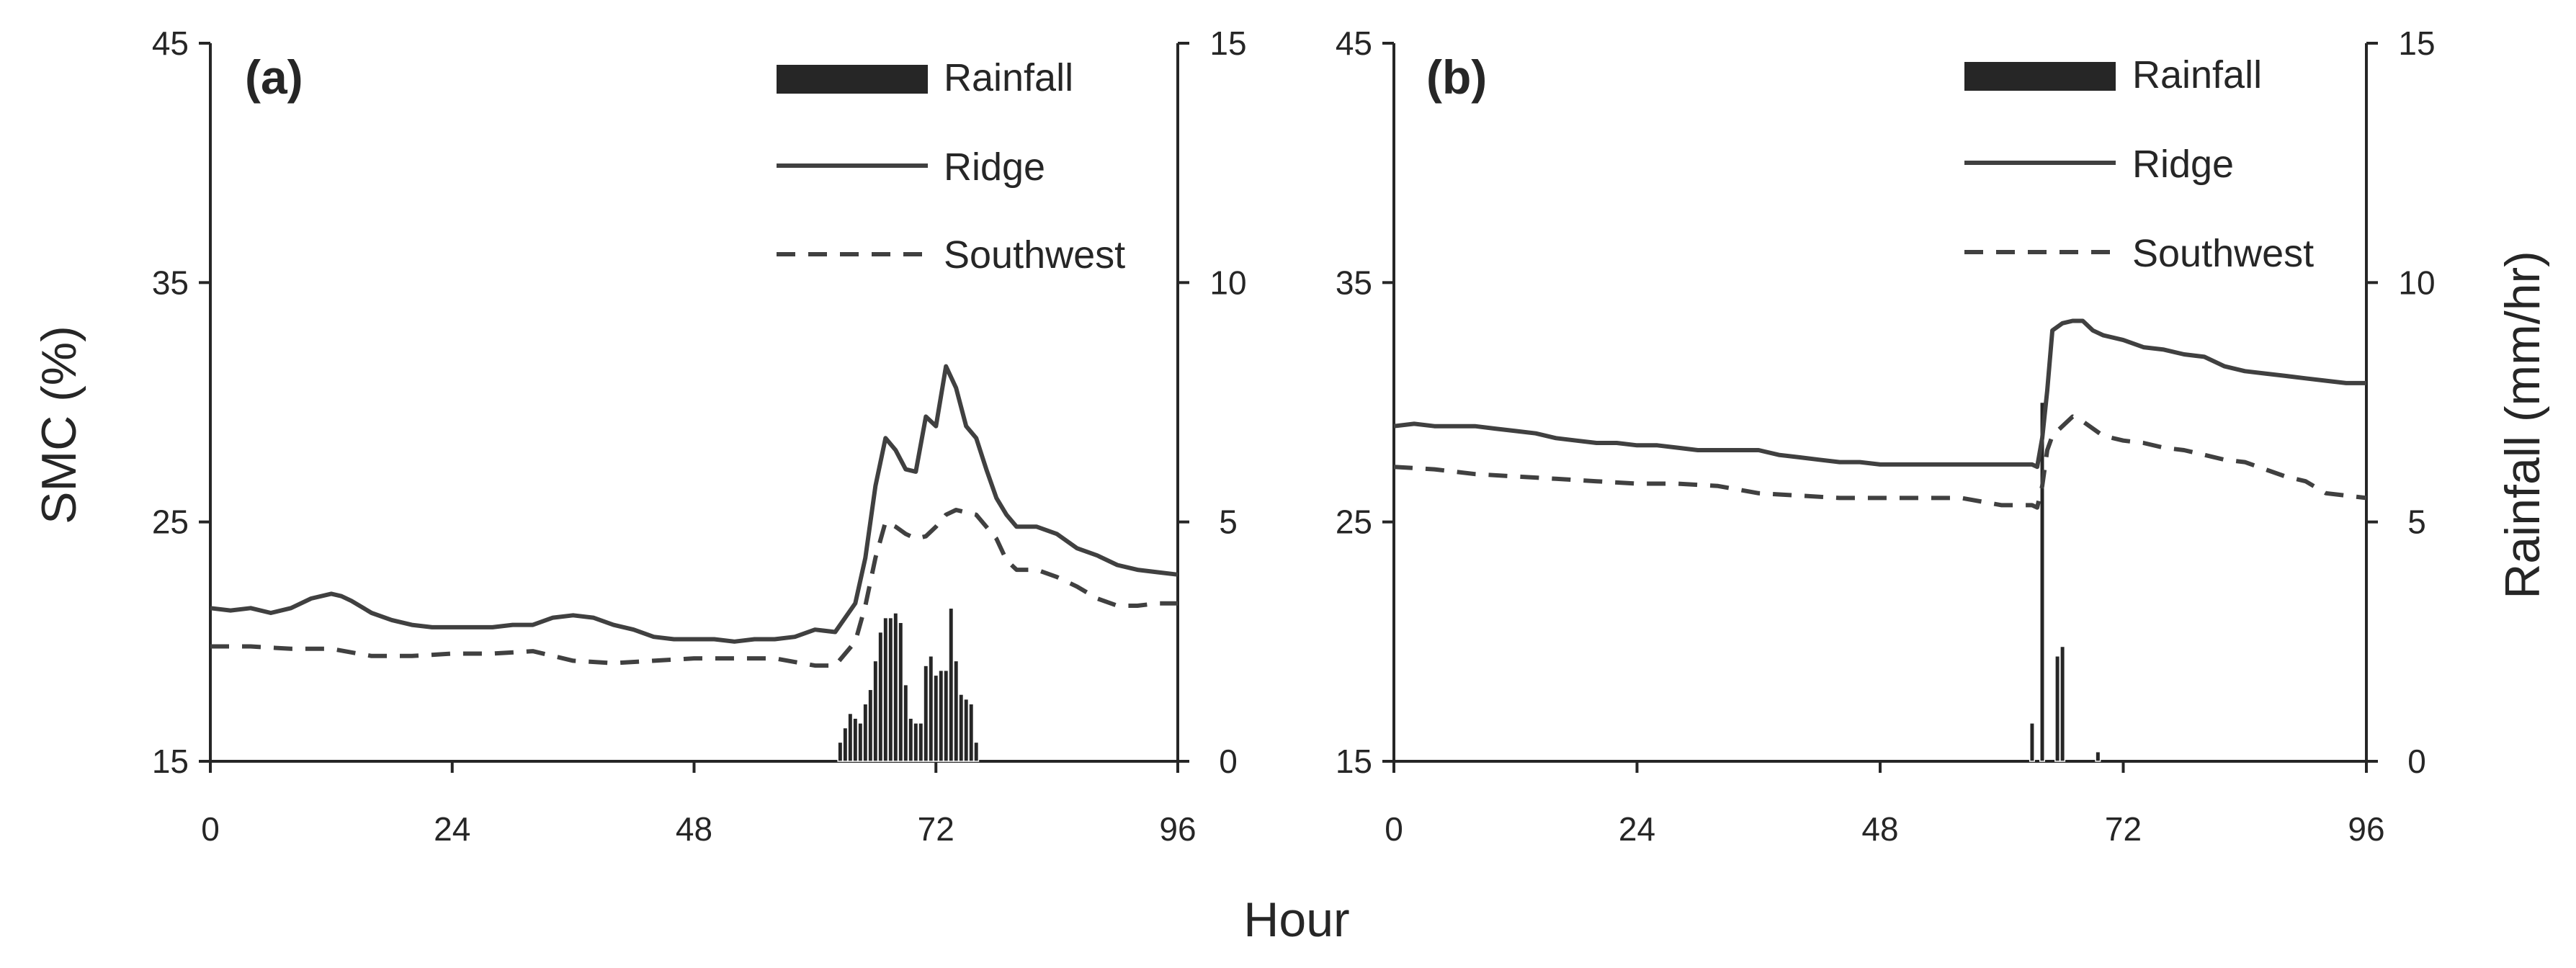 This screenshot has height=968, width=2576. I want to click on panel-label-b: (b), so click(1456, 77).